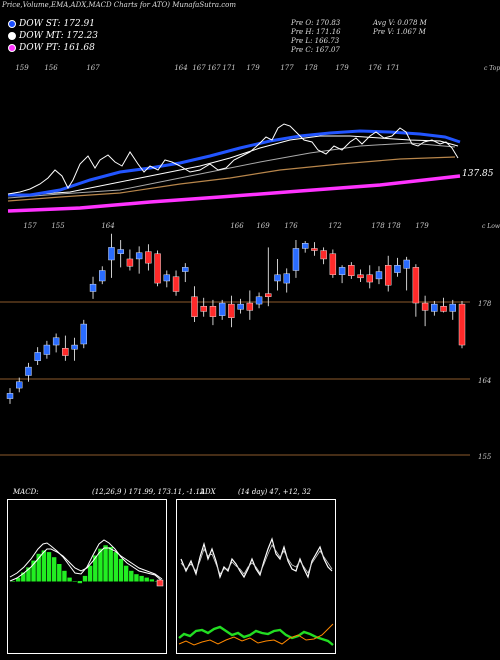  I want to click on ema-st-line, so click(234, 163).